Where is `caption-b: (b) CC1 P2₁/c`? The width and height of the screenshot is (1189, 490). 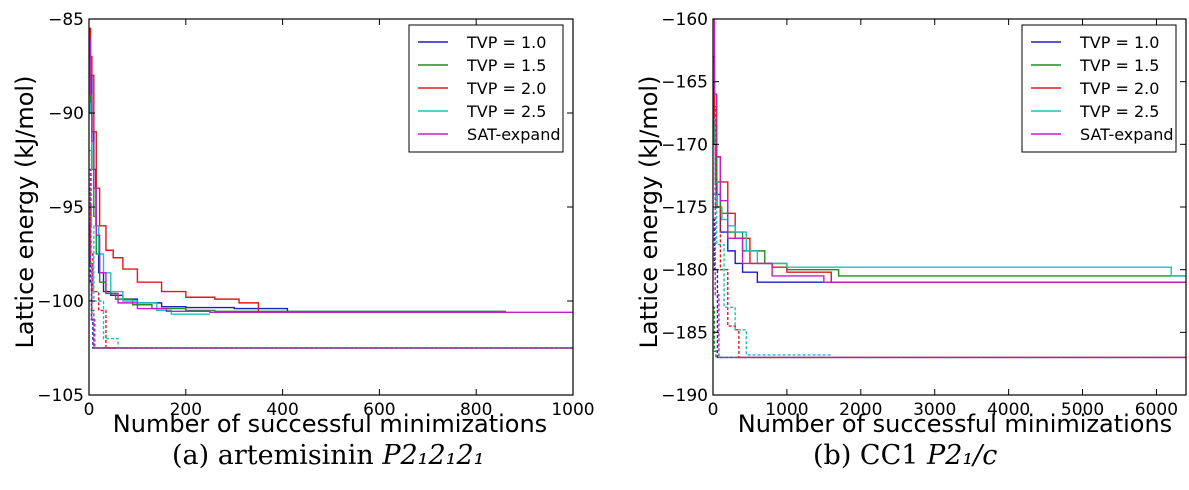
caption-b: (b) CC1 P2₁/c is located at coordinates (905, 455).